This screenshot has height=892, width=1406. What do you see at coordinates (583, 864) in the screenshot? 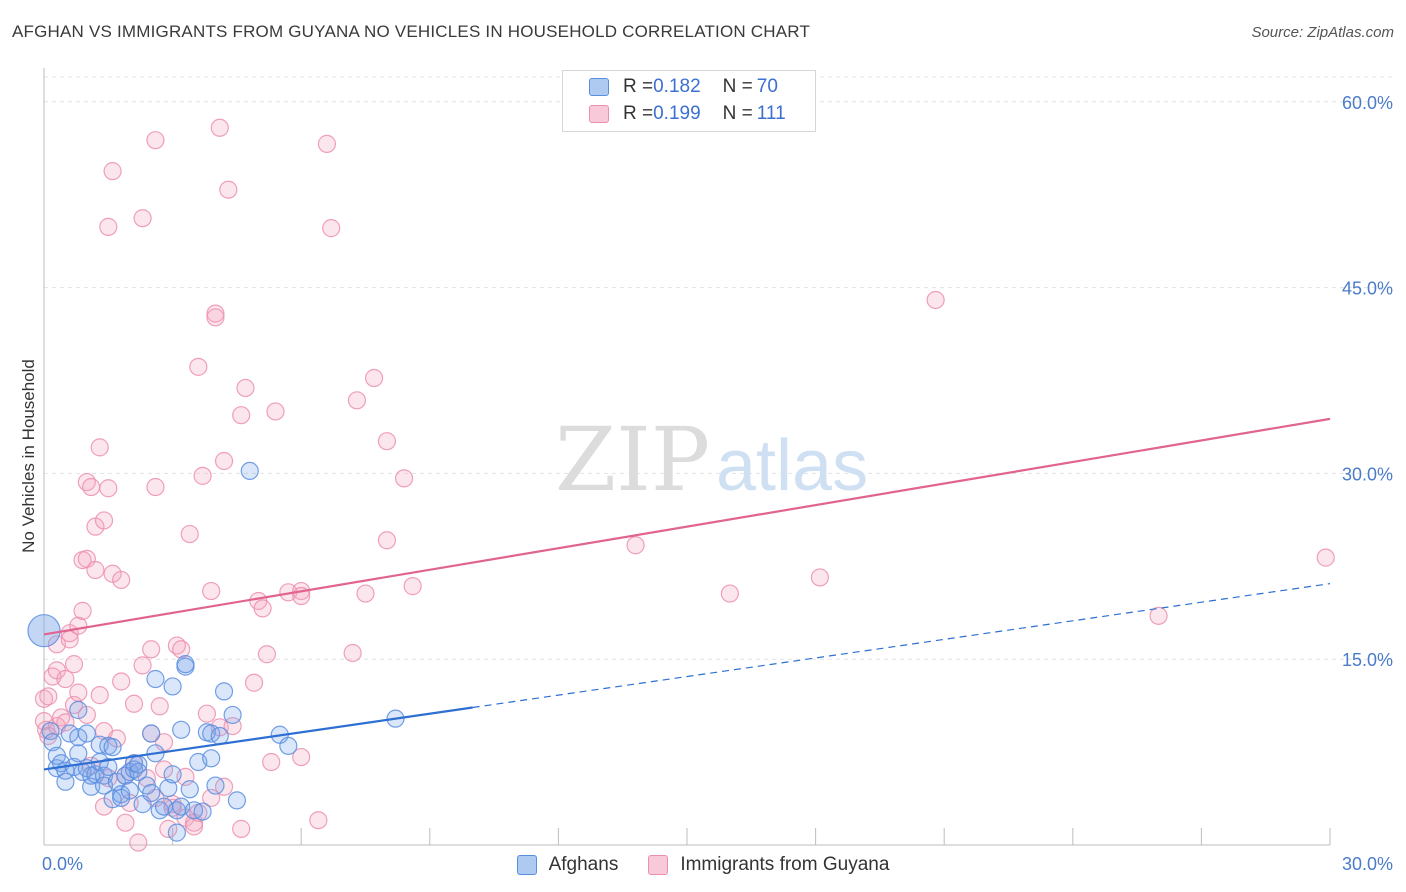
I see `legend-label-afghans: Afghans` at bounding box center [583, 864].